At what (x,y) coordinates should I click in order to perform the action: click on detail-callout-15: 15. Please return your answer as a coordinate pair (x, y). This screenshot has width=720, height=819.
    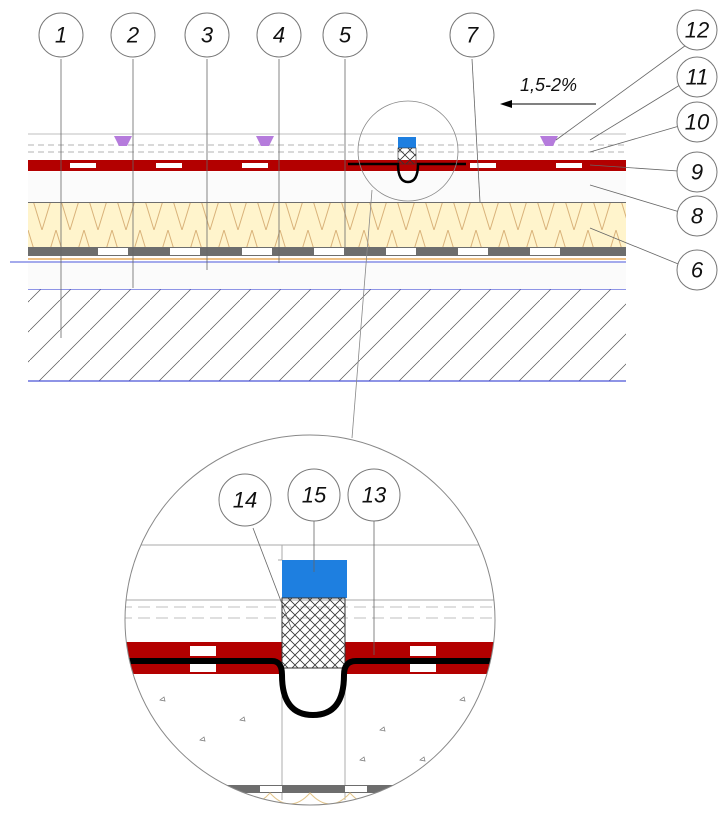
    Looking at the image, I should click on (314, 495).